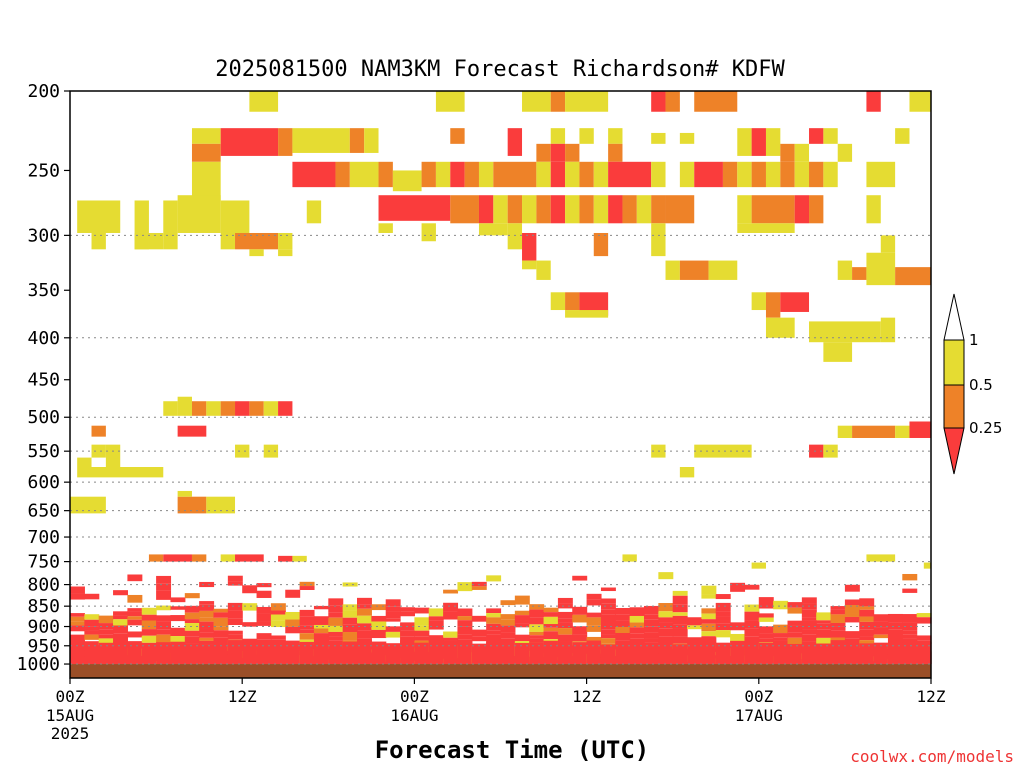 Image resolution: width=1024 pixels, height=768 pixels. What do you see at coordinates (43, 451) in the screenshot?
I see `y-tick-label: 550` at bounding box center [43, 451].